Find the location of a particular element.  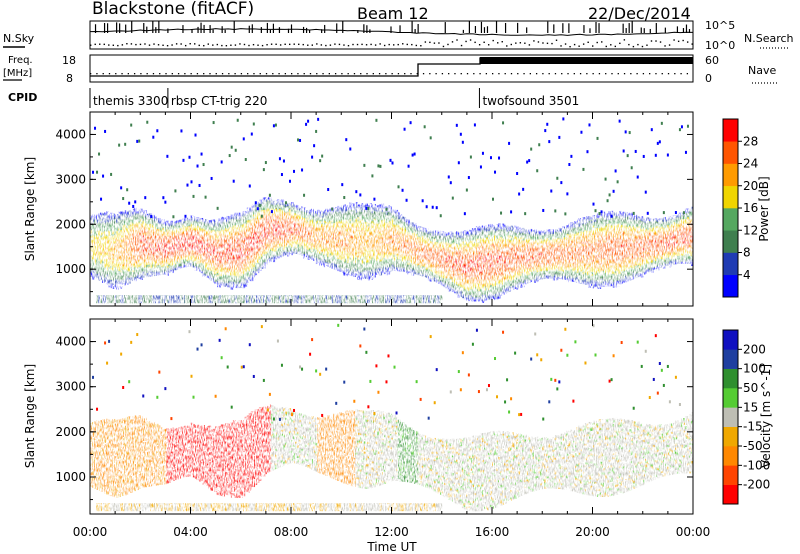

nave-dot is located at coordinates (335, 74).